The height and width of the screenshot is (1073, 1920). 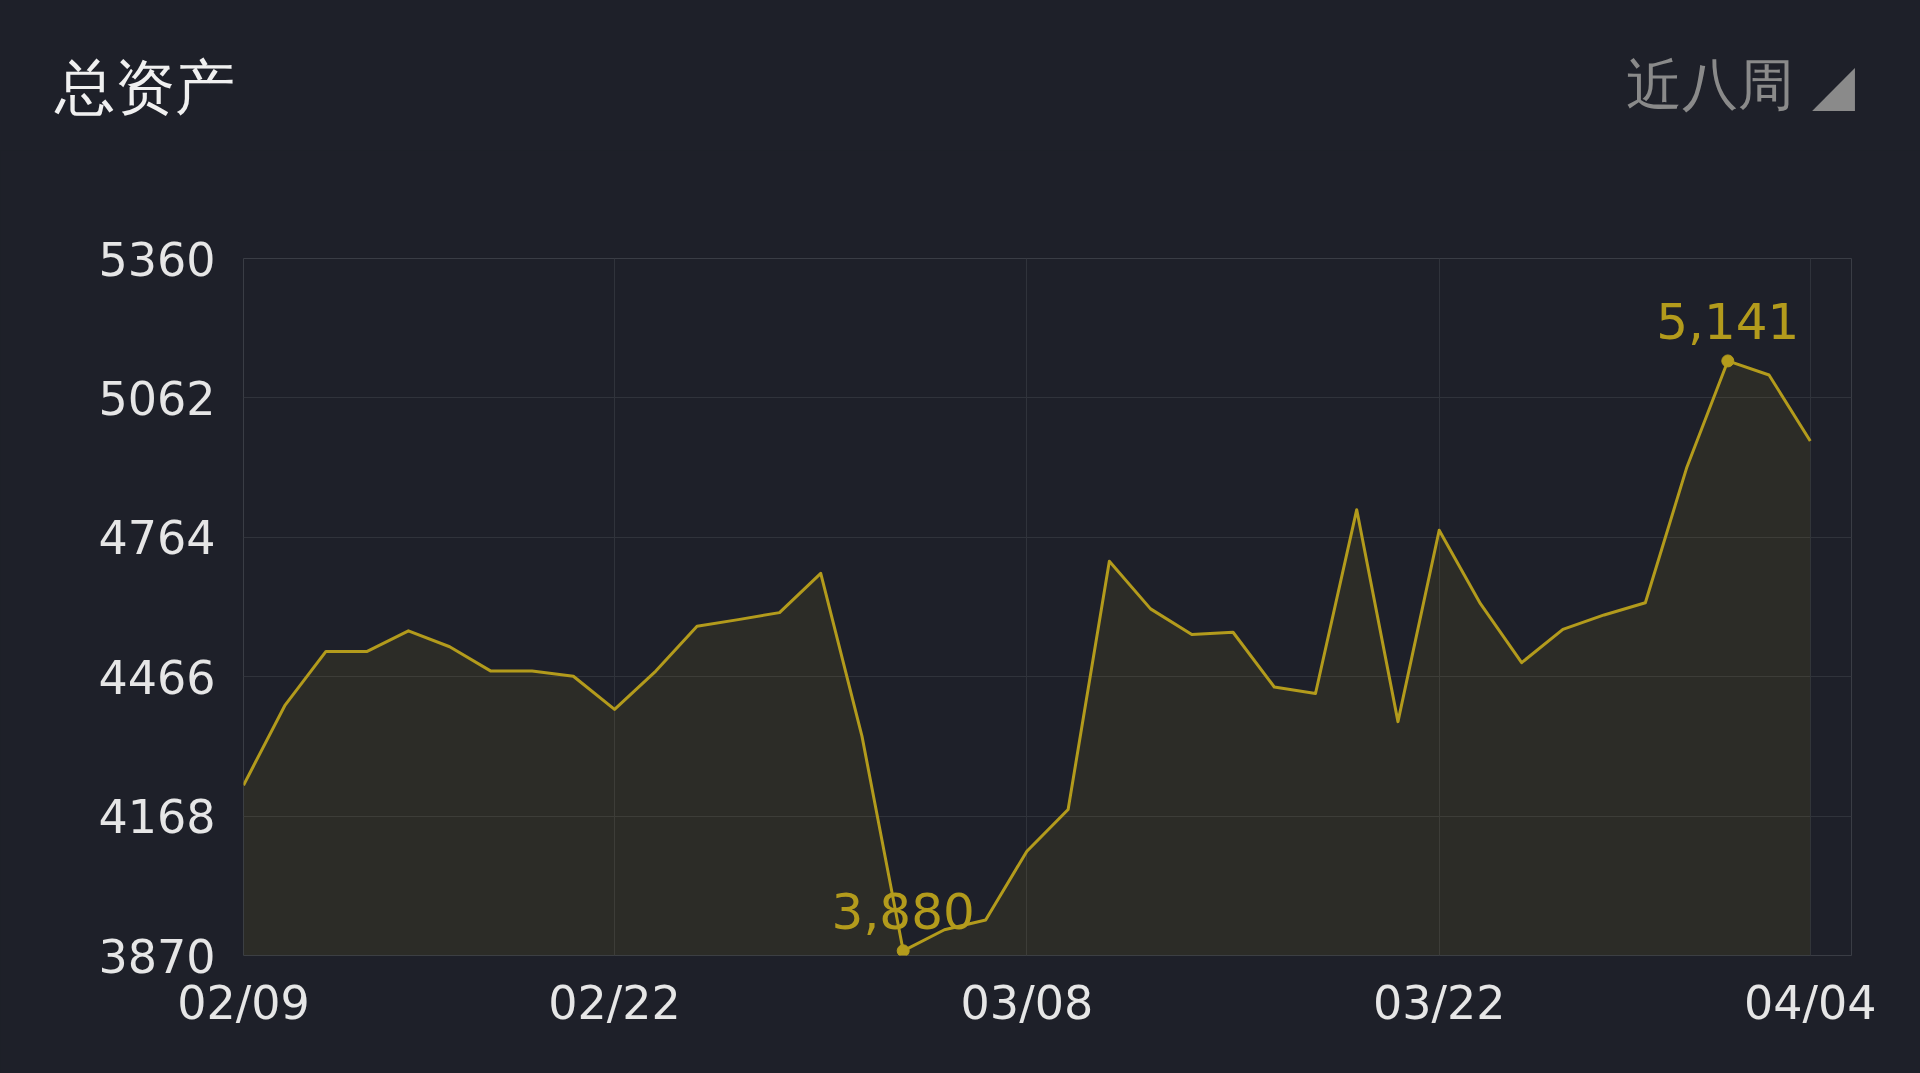 I want to click on x-tick-label: 03/22, so click(x=1439, y=1002).